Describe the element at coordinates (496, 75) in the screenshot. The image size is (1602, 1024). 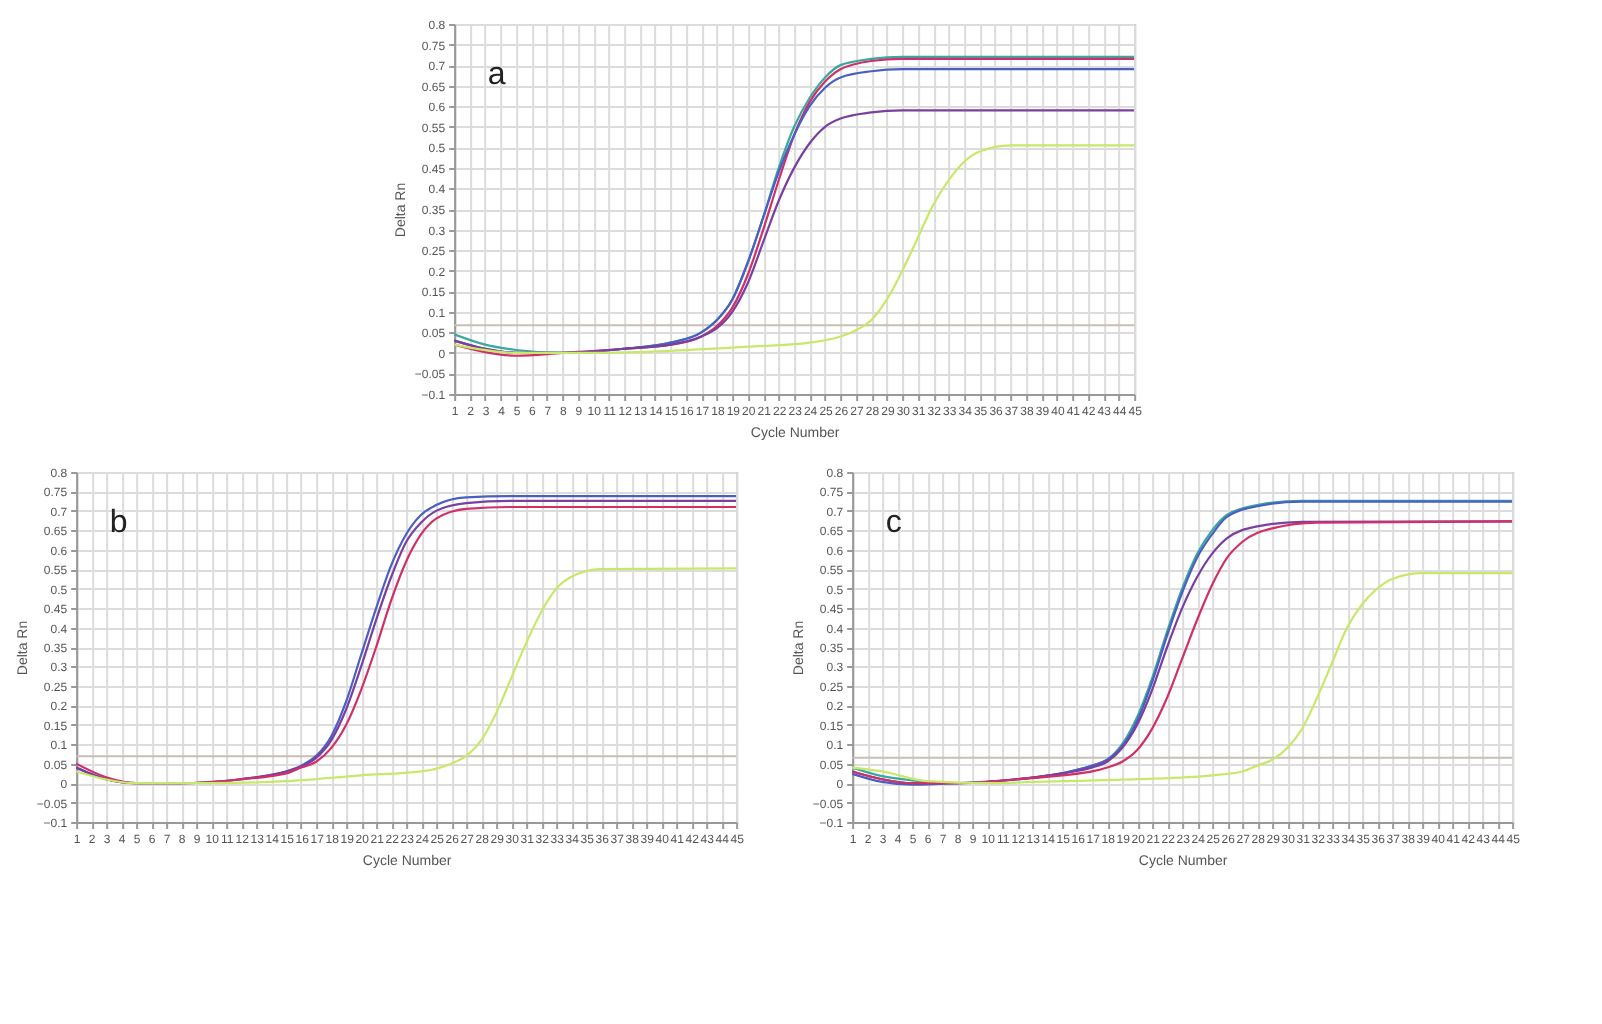
I see `text: a` at that location.